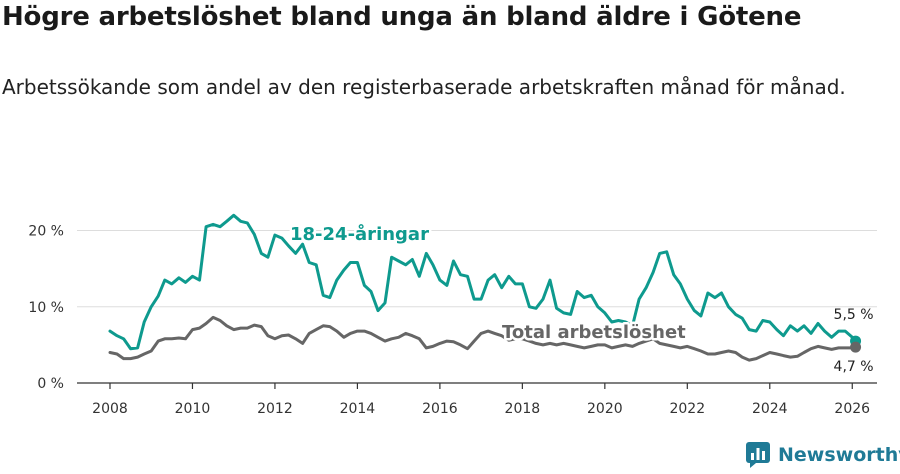 This screenshot has width=900, height=474. What do you see at coordinates (50, 384) in the screenshot?
I see `y-tick-label: 0 %` at bounding box center [50, 384].